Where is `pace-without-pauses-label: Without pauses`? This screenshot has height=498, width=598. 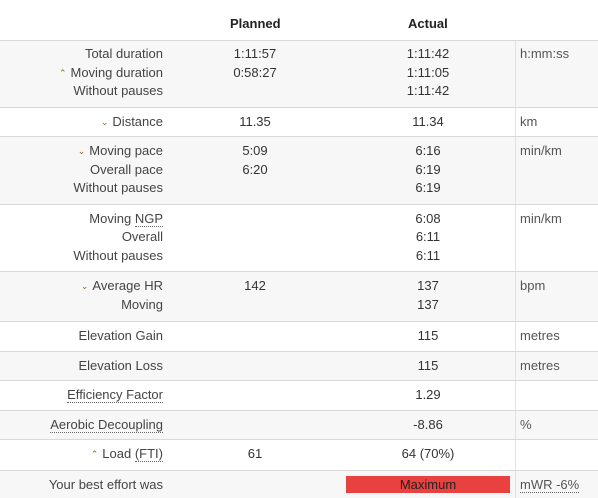
pace-without-pauses-label: Without pauses is located at coordinates (118, 187).